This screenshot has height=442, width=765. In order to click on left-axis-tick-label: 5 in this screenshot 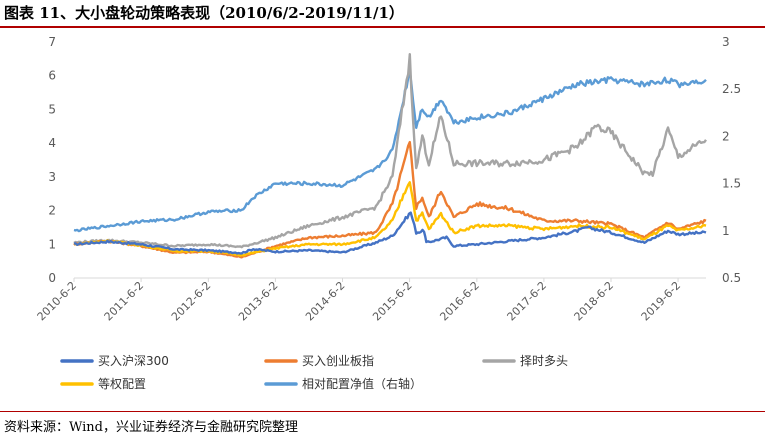, I will do `click(52, 109)`.